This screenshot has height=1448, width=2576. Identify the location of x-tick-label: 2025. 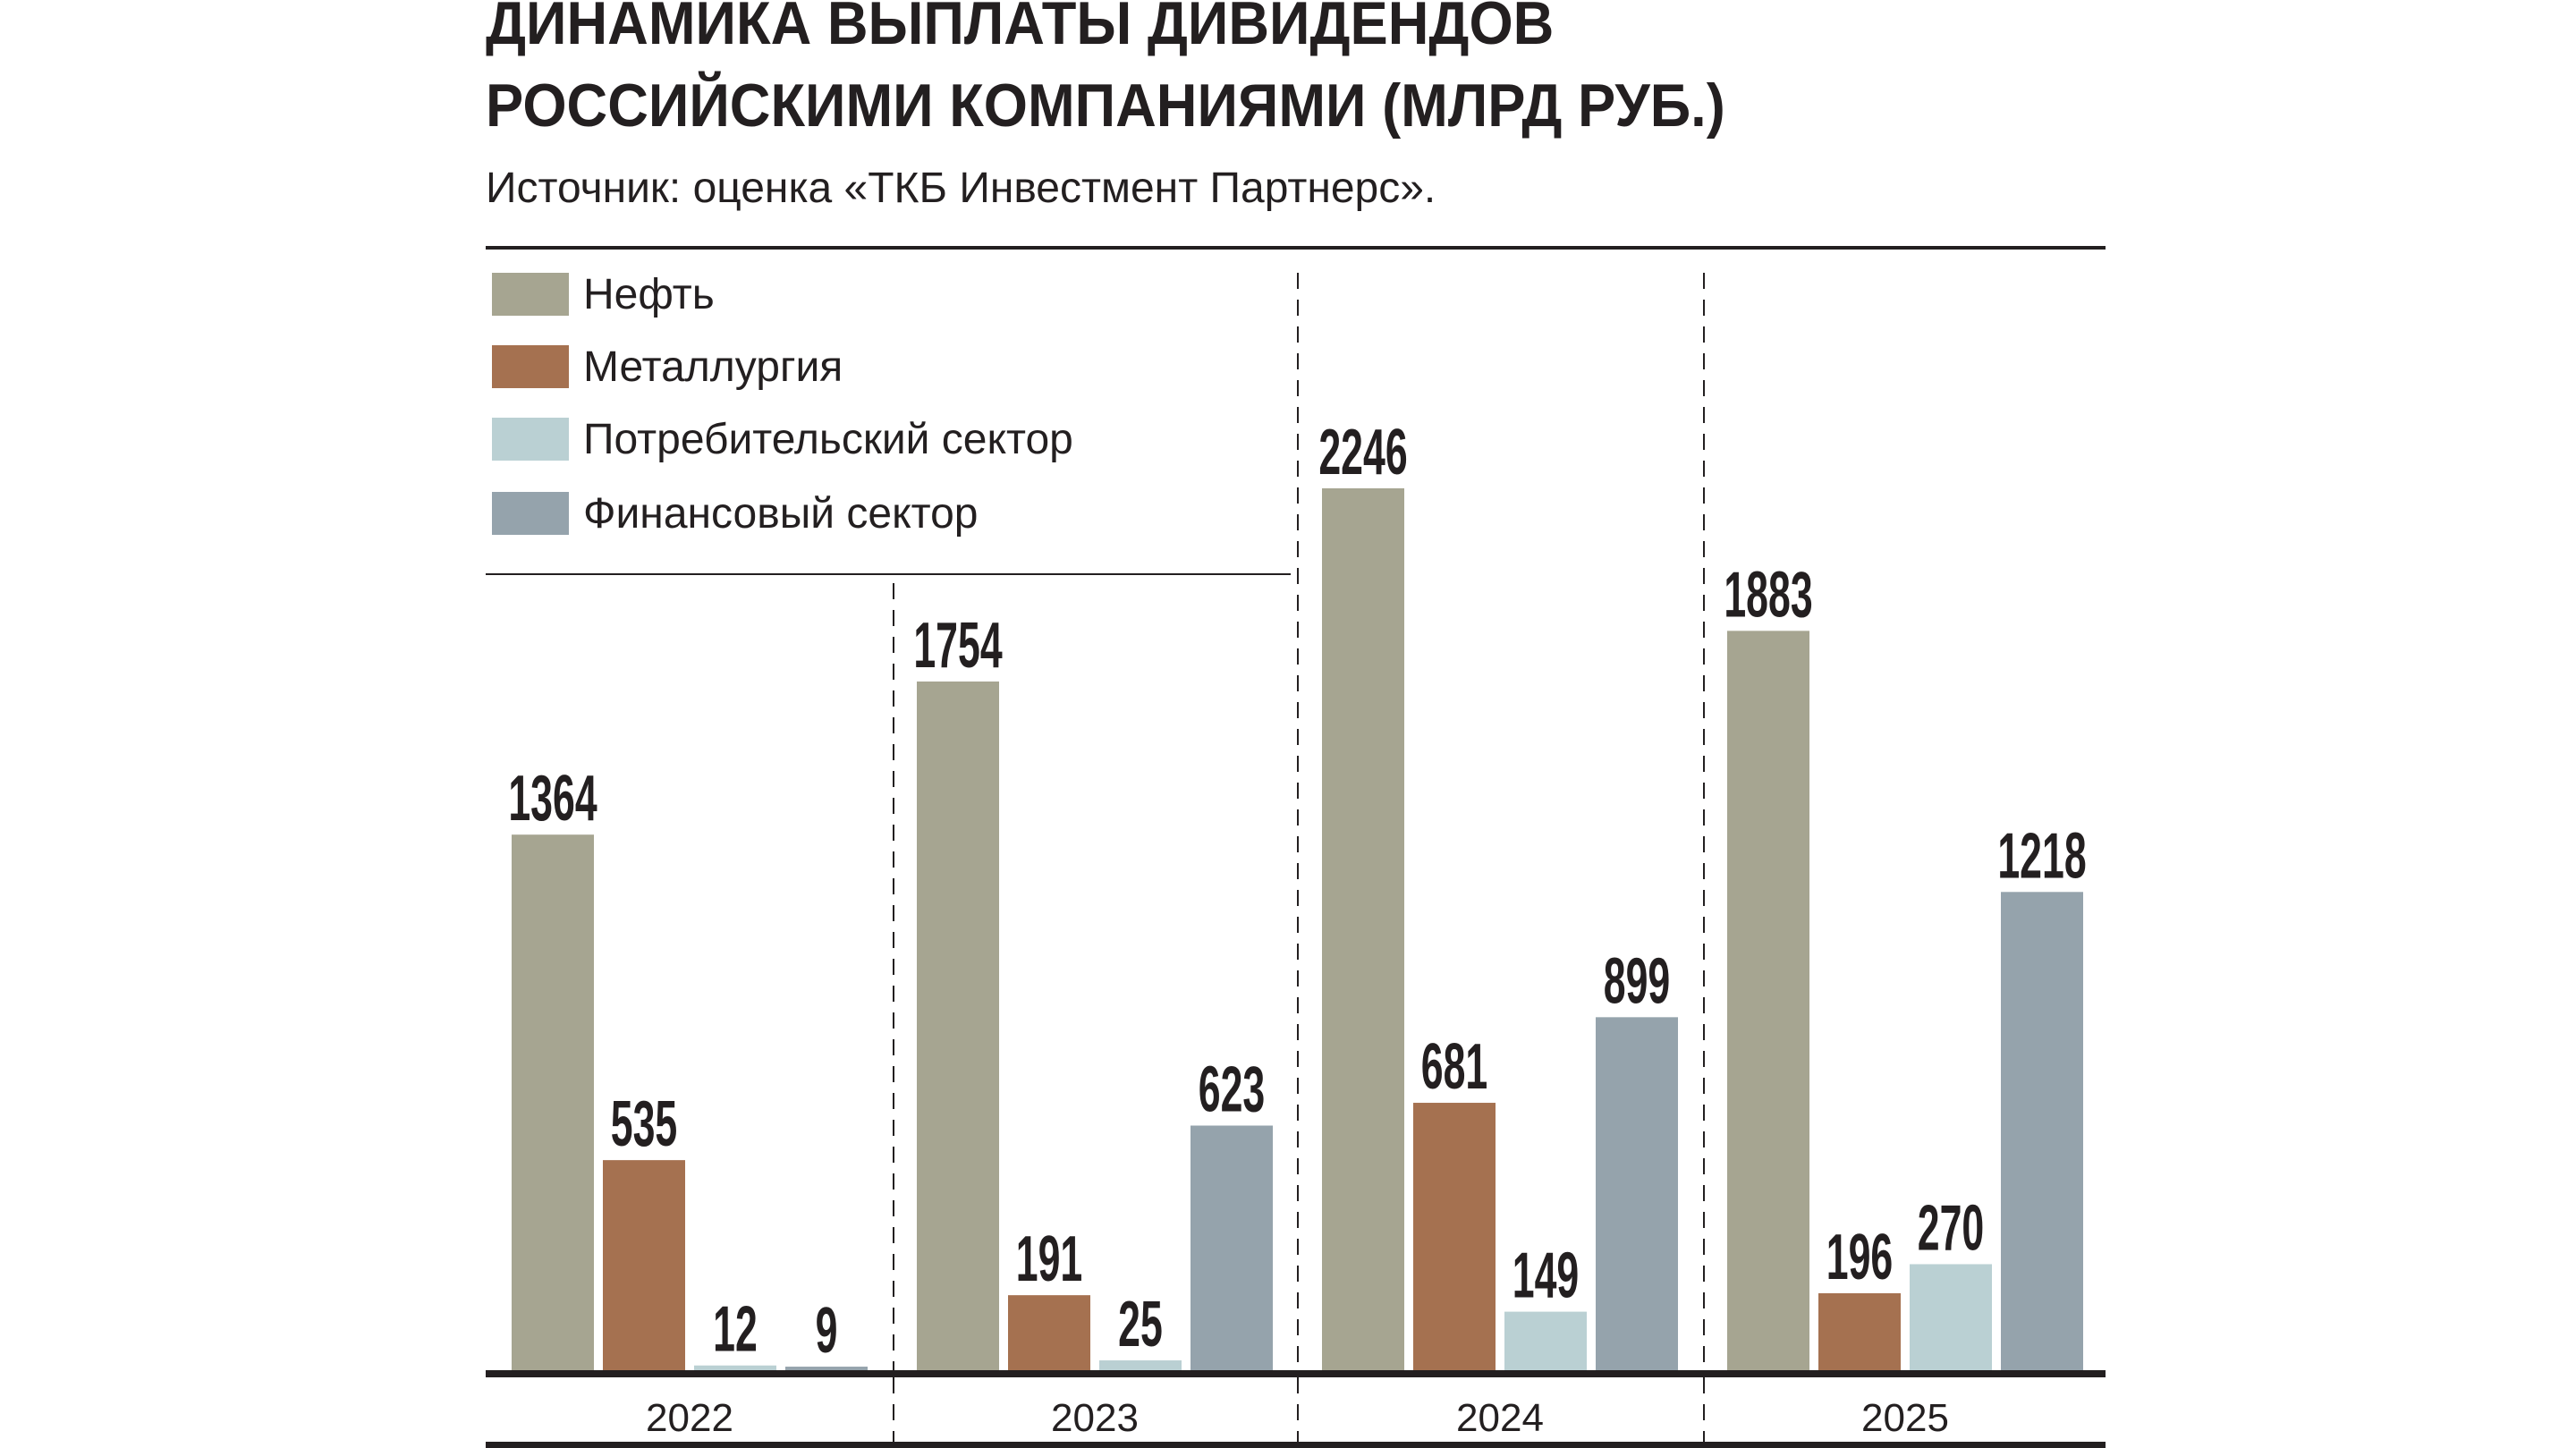
(1905, 1418).